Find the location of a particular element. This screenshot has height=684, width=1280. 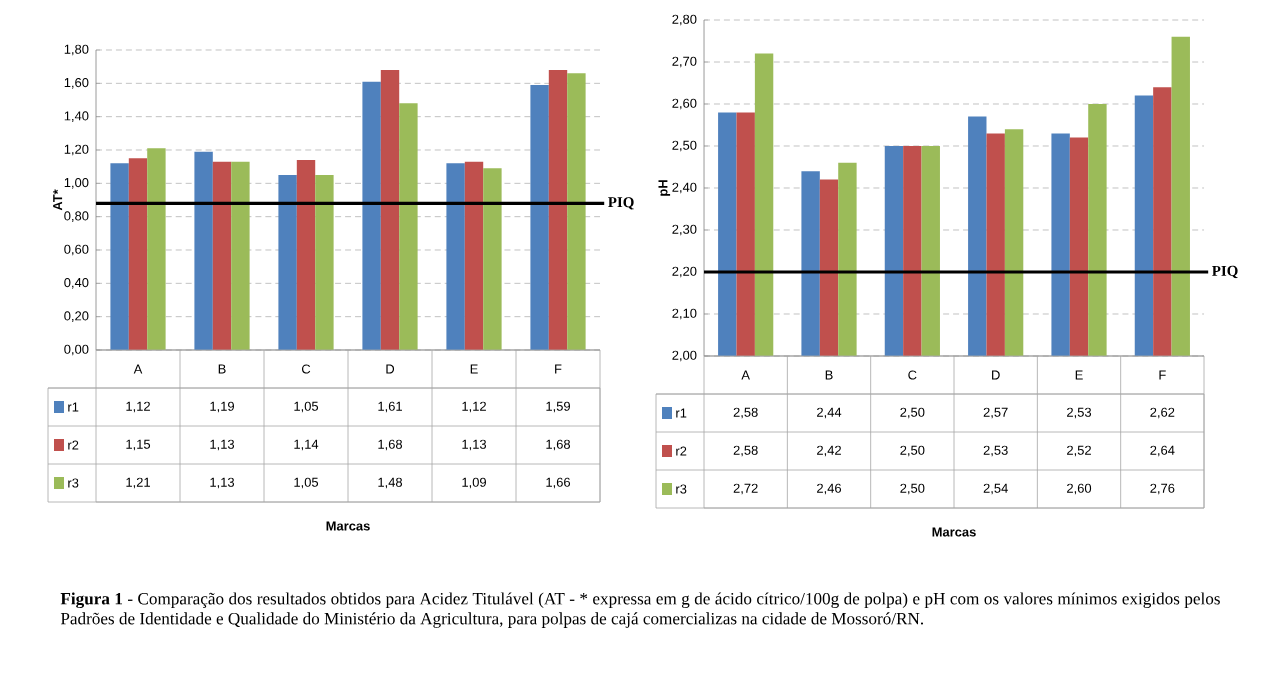

text: Figura 1 - Comparação dos resultados obtidos para Acidez Titulável (AT - * expressa em g de ácido cítrico/100g de polpa) e pH com os valores mínimos exigidos pelos Padrões de Identidade e Qualidade do Ministério da Agricultura, para polpas de cajá comercializas na cidade de Mossoró/RN. is located at coordinates (640, 610).